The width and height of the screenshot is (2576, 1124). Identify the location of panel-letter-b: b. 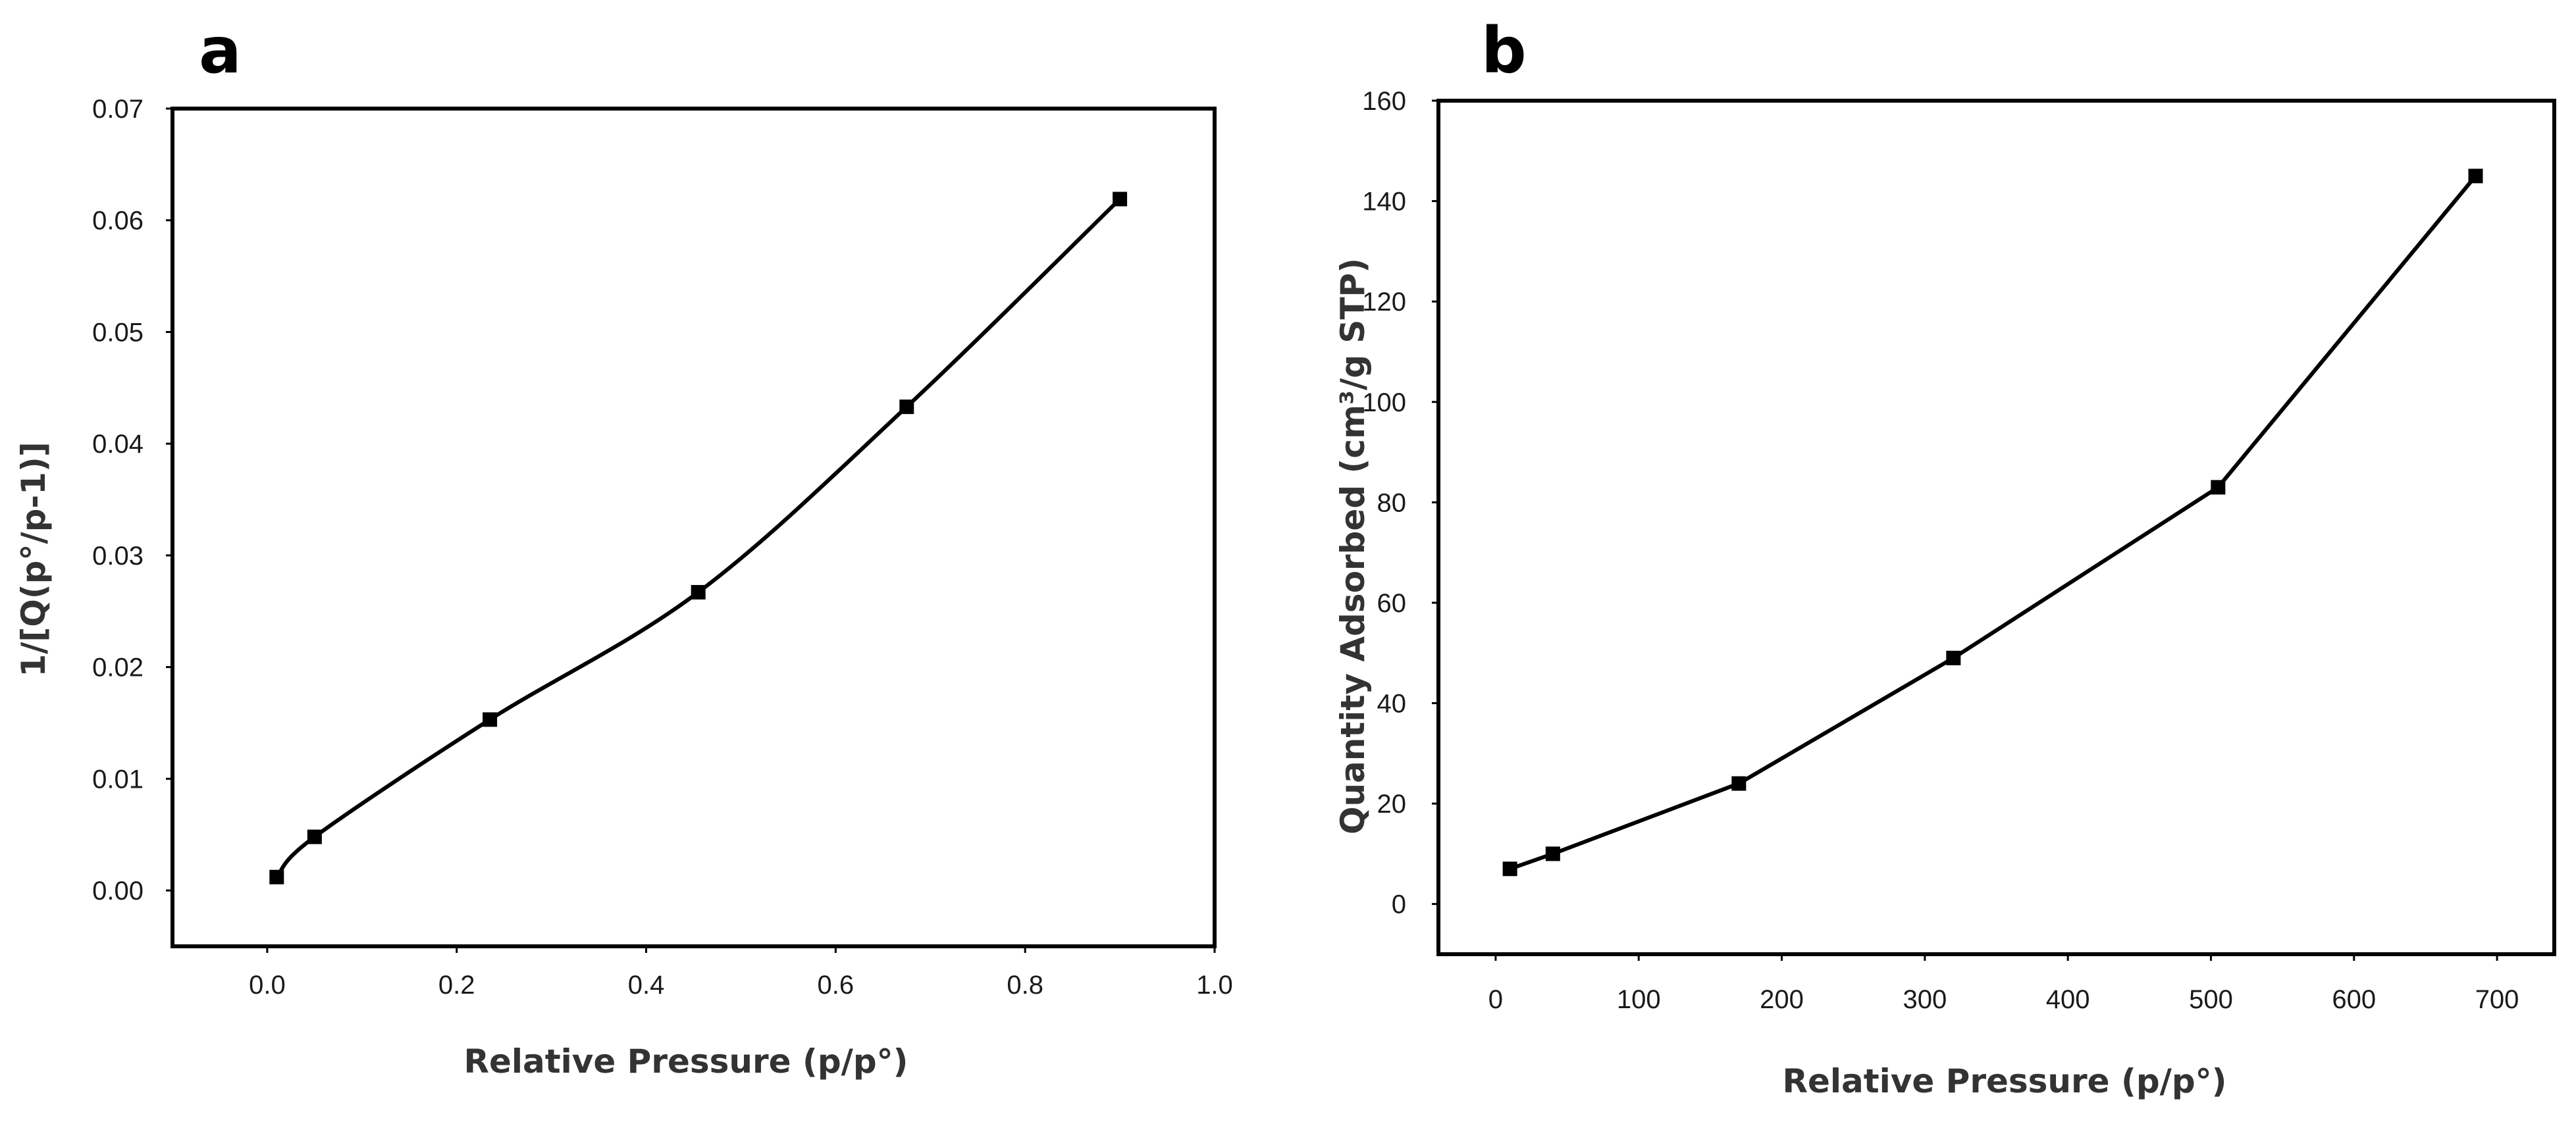
(1504, 51).